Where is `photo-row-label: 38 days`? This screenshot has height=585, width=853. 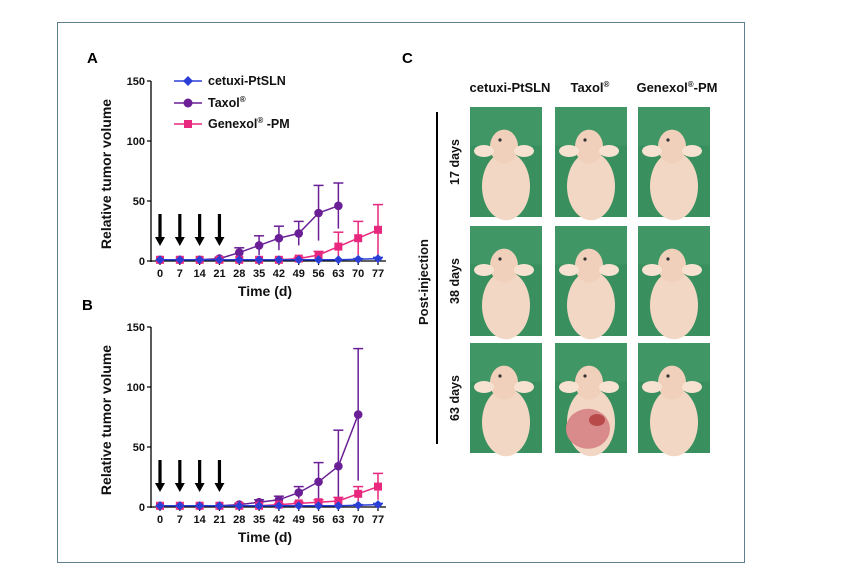 photo-row-label: 38 days is located at coordinates (455, 281).